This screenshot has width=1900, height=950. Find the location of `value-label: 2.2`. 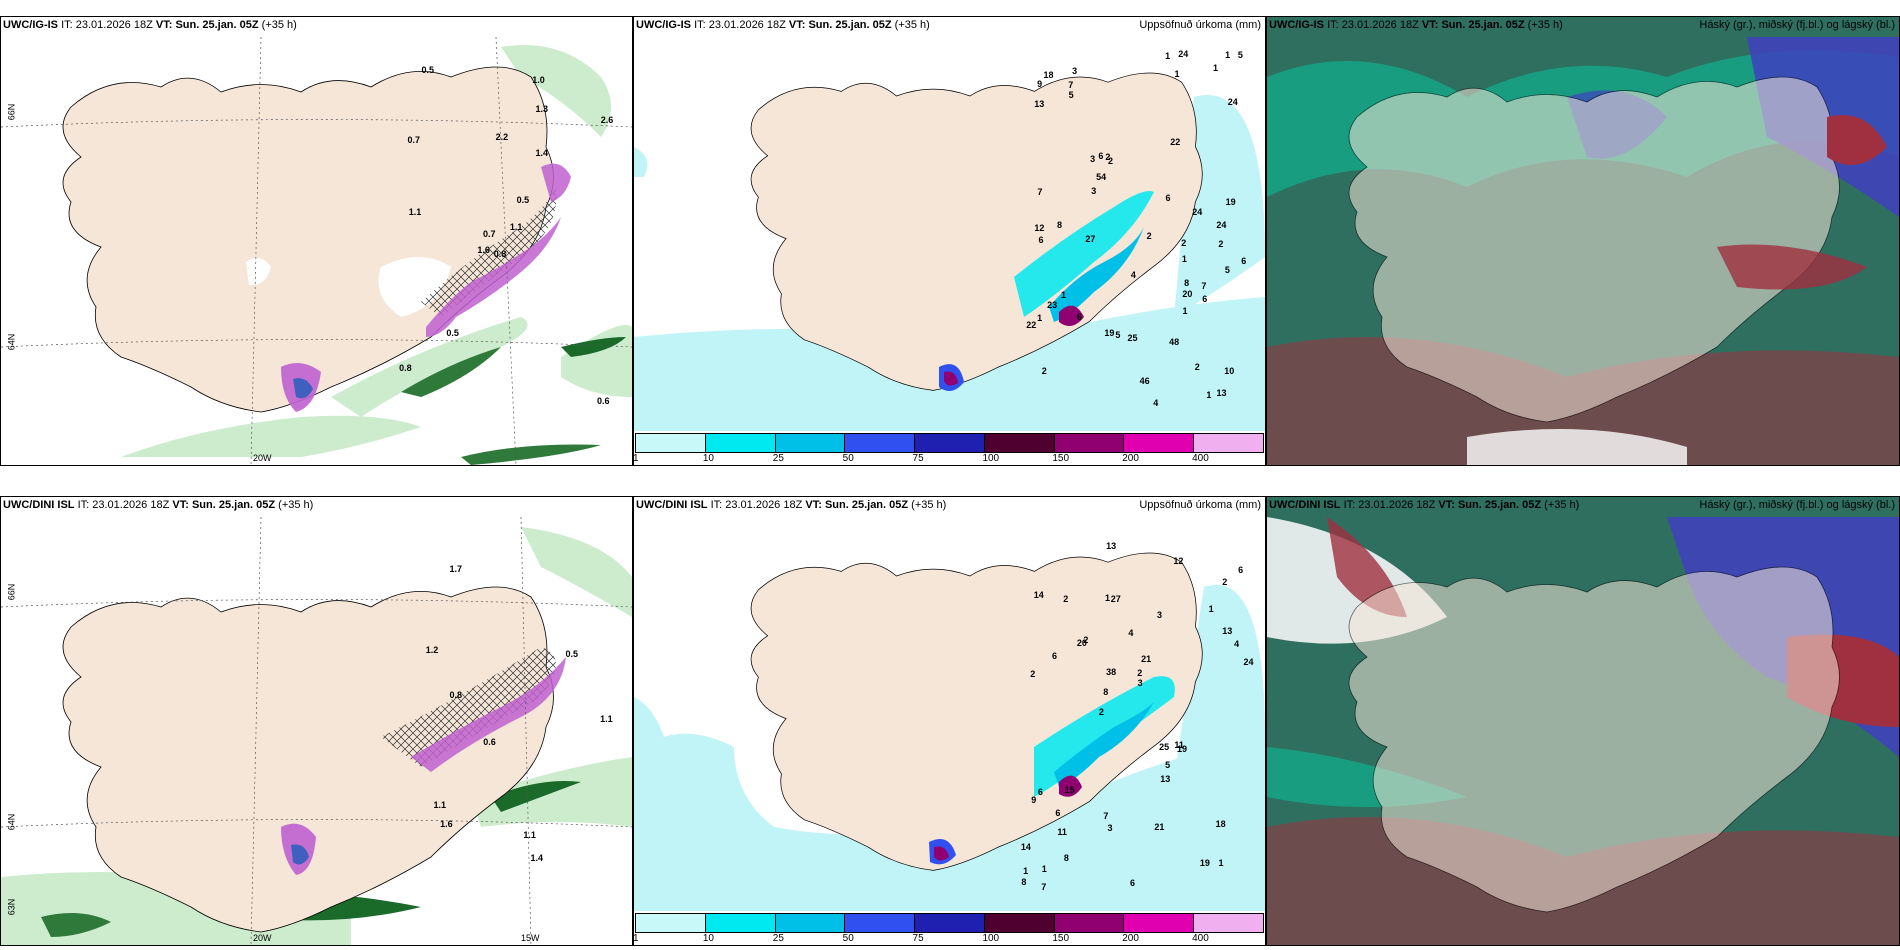

value-label: 2.2 is located at coordinates (502, 136).